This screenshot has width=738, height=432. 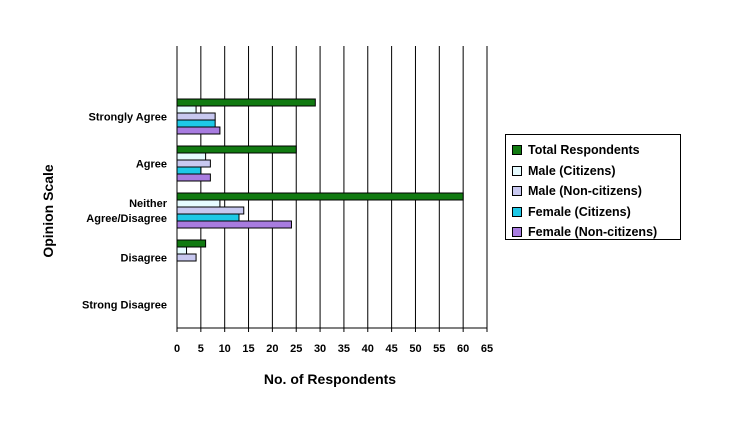 I want to click on legend-label: Female (Non-citizens), so click(x=593, y=232).